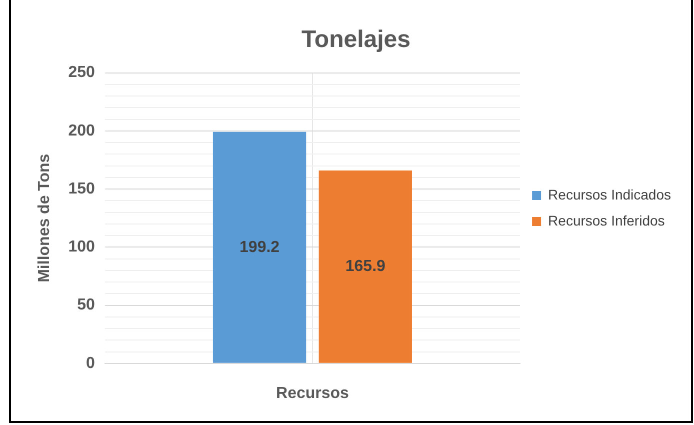 This screenshot has height=425, width=694. Describe the element at coordinates (86, 305) in the screenshot. I see `y-tick-label: 50` at that location.